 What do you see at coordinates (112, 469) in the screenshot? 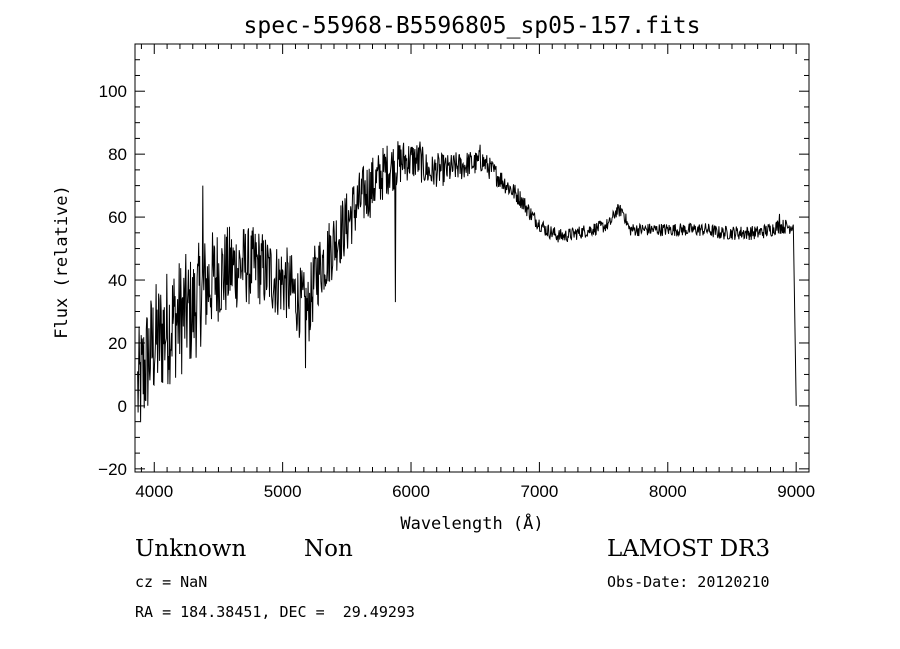
I see `y-tick-label: −20` at bounding box center [112, 469].